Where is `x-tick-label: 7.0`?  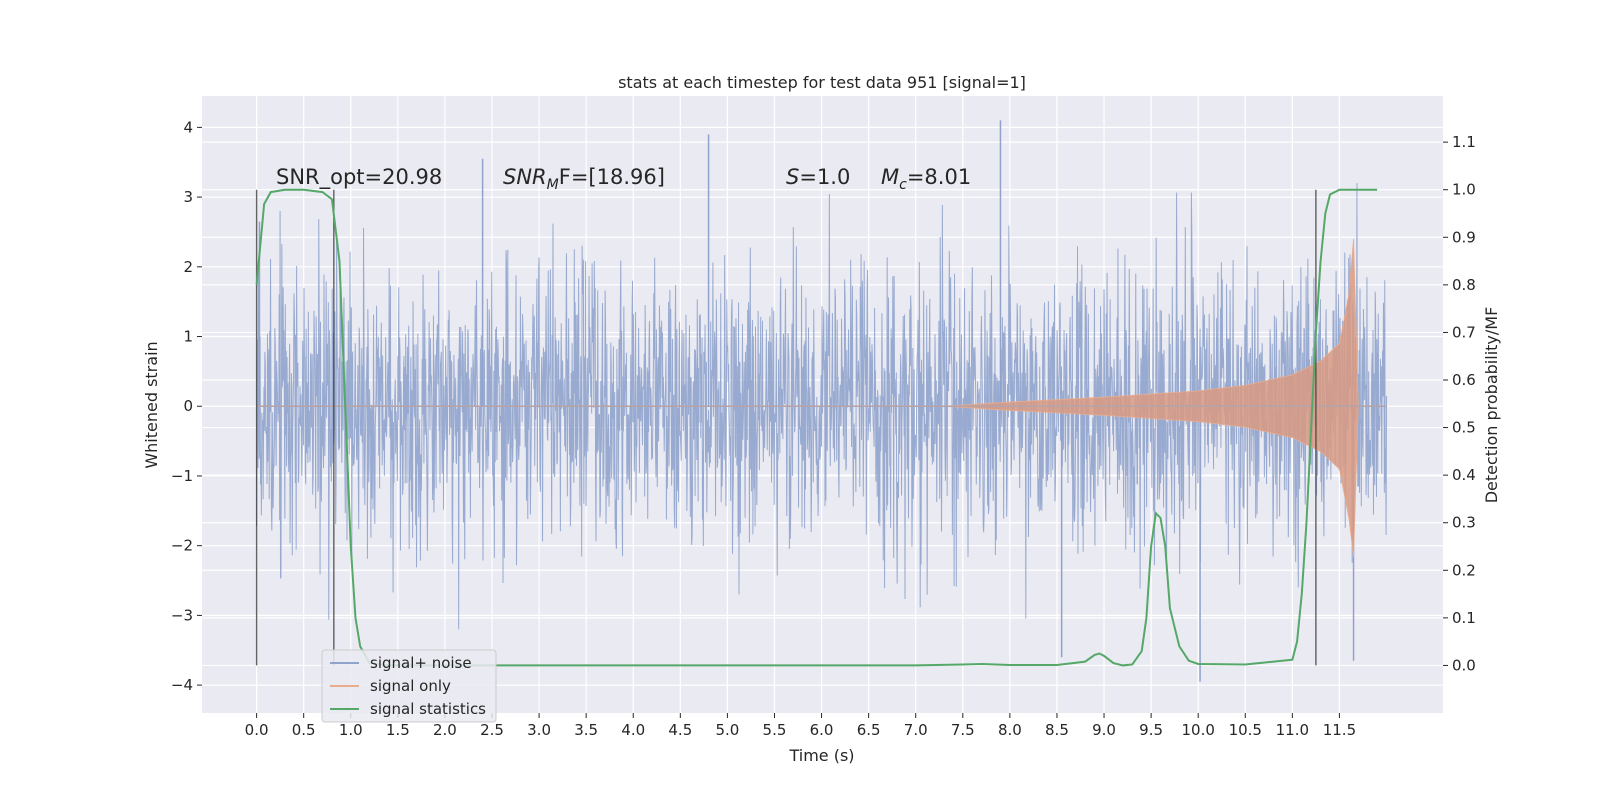
x-tick-label: 7.0 is located at coordinates (916, 730).